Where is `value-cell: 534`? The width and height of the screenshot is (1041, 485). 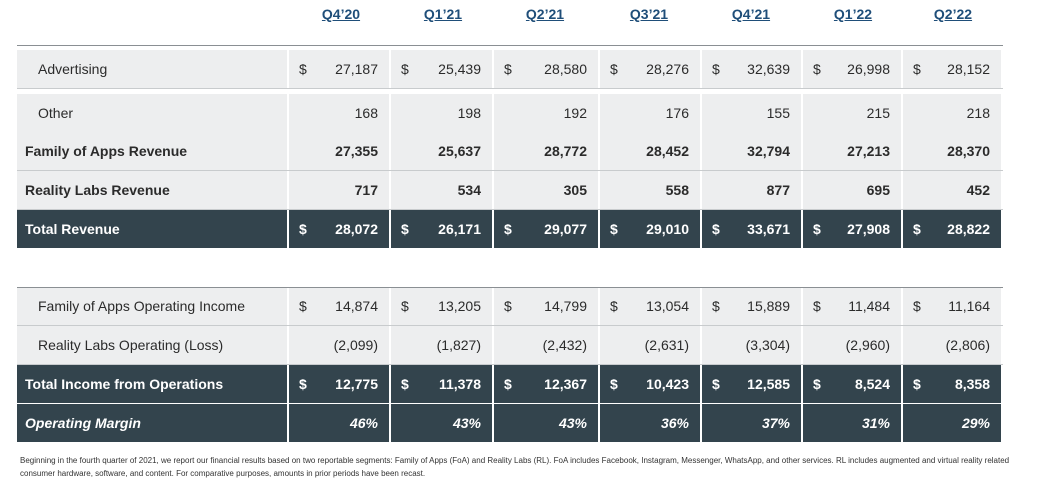 value-cell: 534 is located at coordinates (442, 190).